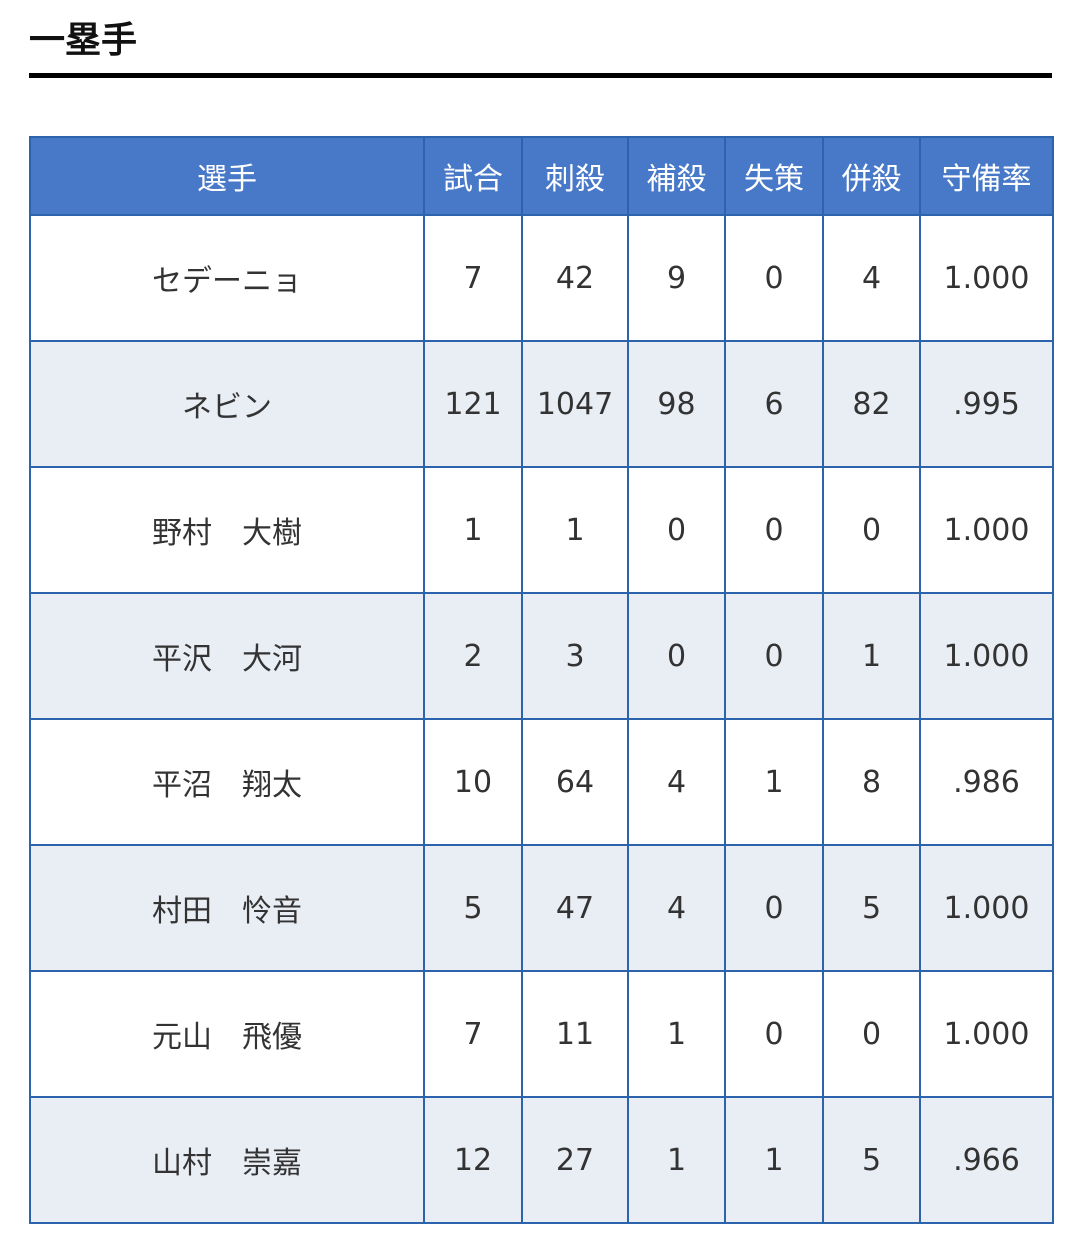 Image resolution: width=1080 pixels, height=1249 pixels. I want to click on cell-putouts: 47, so click(575, 908).